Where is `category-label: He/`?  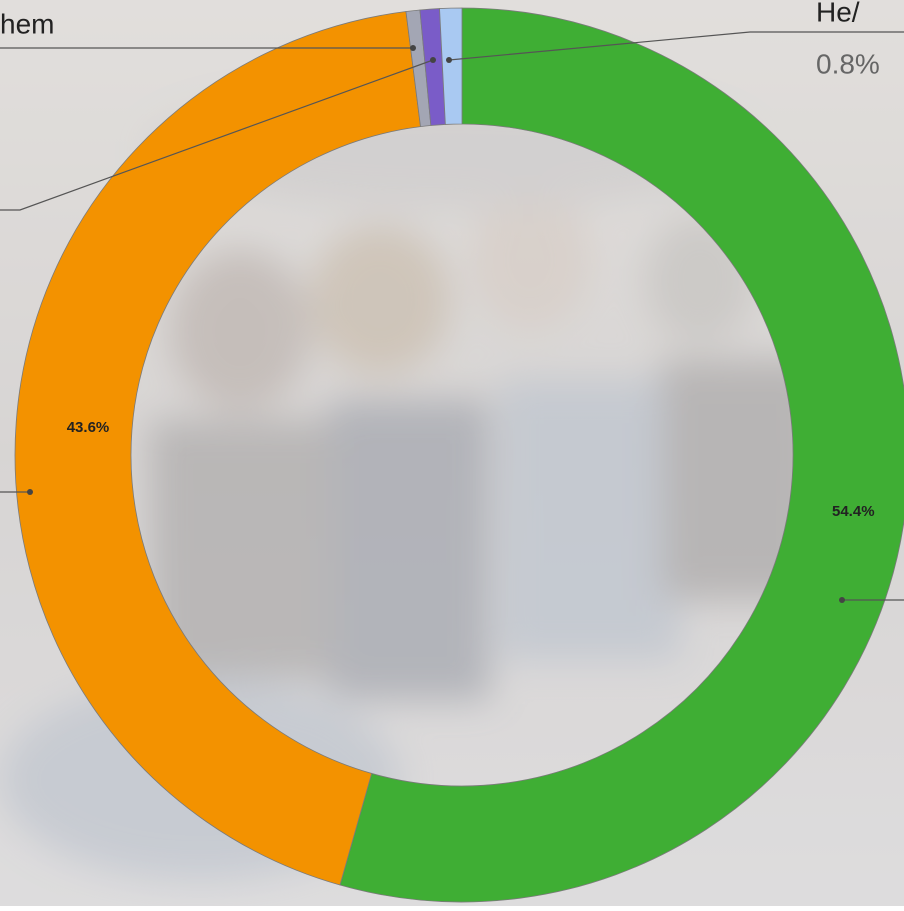
category-label: He/ is located at coordinates (838, 13).